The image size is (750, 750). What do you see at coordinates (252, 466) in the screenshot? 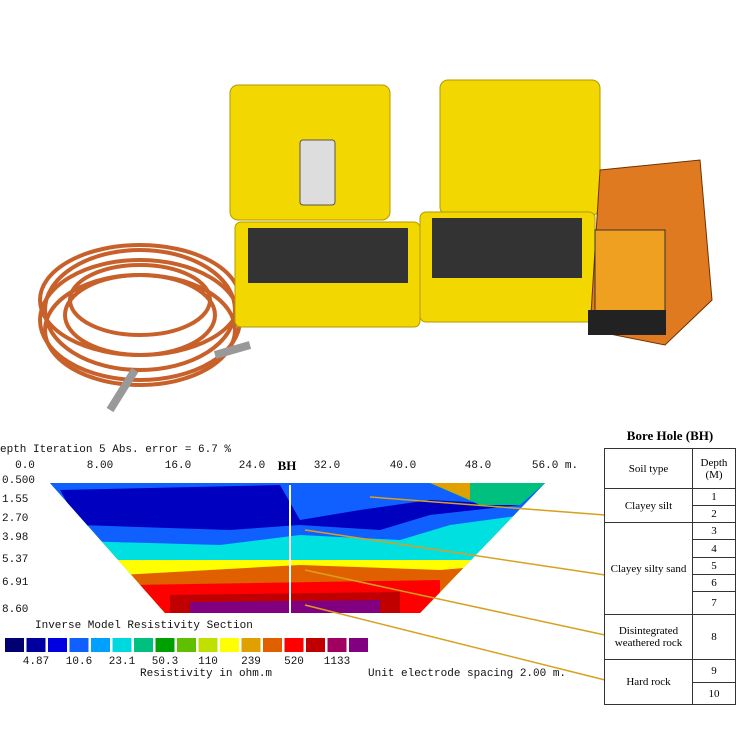
I see `x-label: 24.0` at bounding box center [252, 466].